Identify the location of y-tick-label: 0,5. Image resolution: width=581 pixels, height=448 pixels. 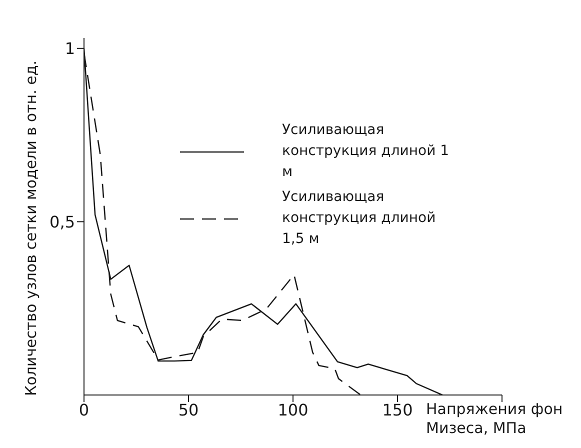
(62, 222).